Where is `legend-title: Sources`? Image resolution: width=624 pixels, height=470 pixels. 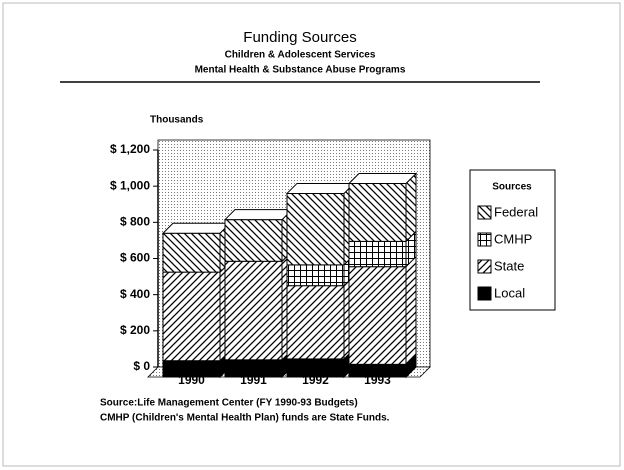 legend-title: Sources is located at coordinates (512, 187).